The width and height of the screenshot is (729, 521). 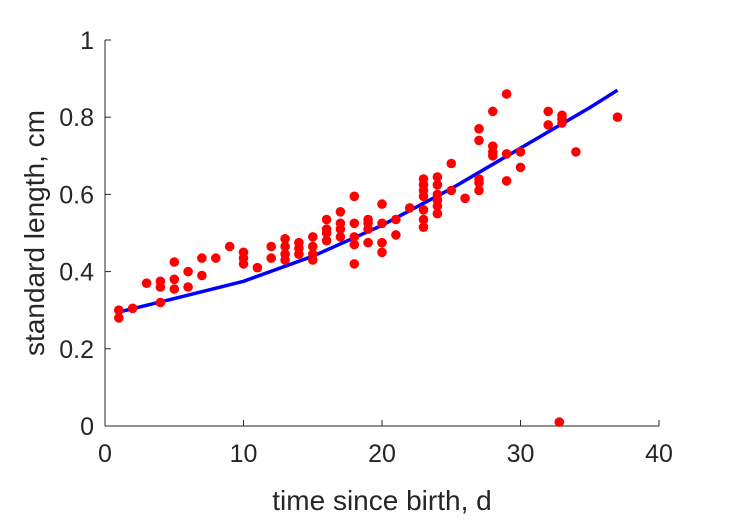 What do you see at coordinates (521, 454) in the screenshot?
I see `x-tick-label: 30` at bounding box center [521, 454].